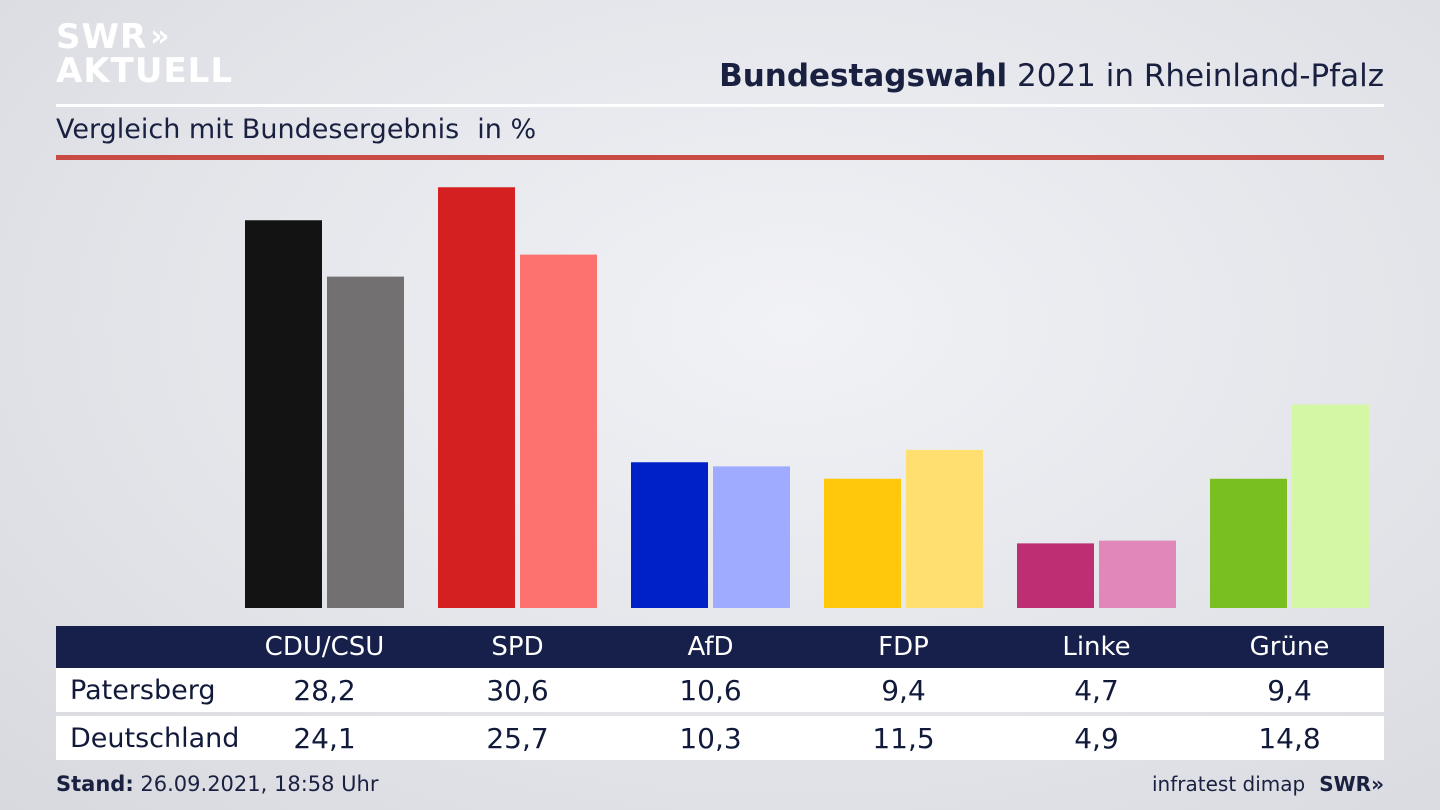  Describe the element at coordinates (324, 690) in the screenshot. I see `value-patersberg-0: 28,2` at that location.